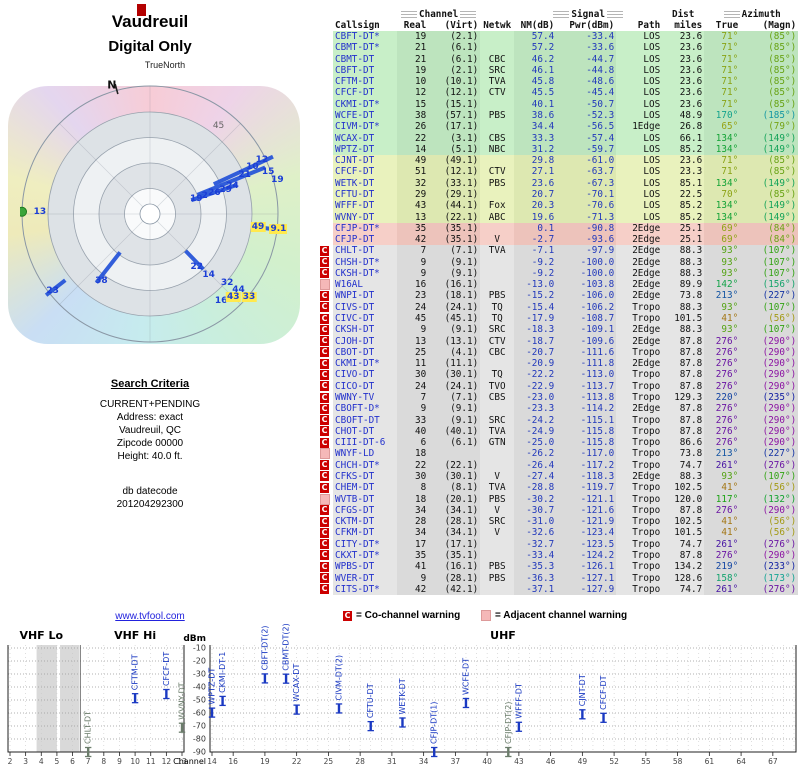  I want to click on callsign-link: CHSH-DT*, so click(365, 262).